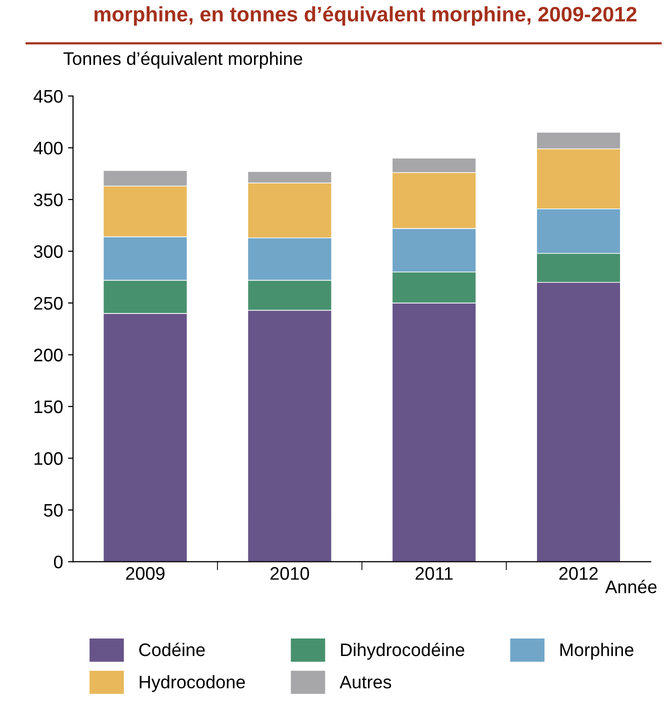 The width and height of the screenshot is (664, 722). I want to click on y-tick-label: 400, so click(48, 148).